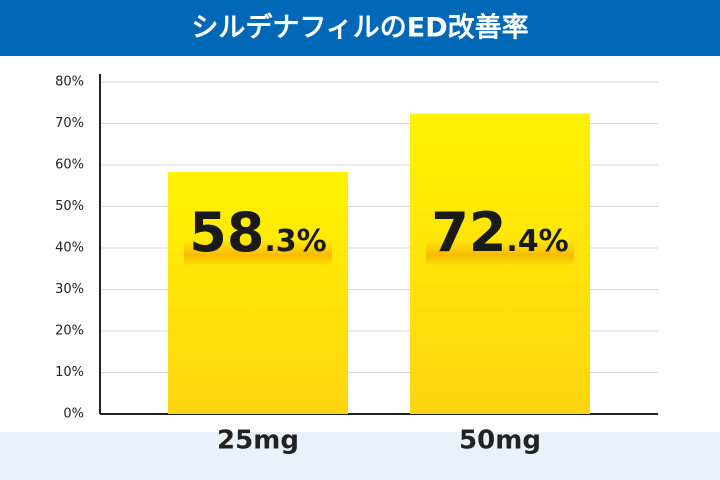  What do you see at coordinates (258, 441) in the screenshot?
I see `x-tick-label: 25mg` at bounding box center [258, 441].